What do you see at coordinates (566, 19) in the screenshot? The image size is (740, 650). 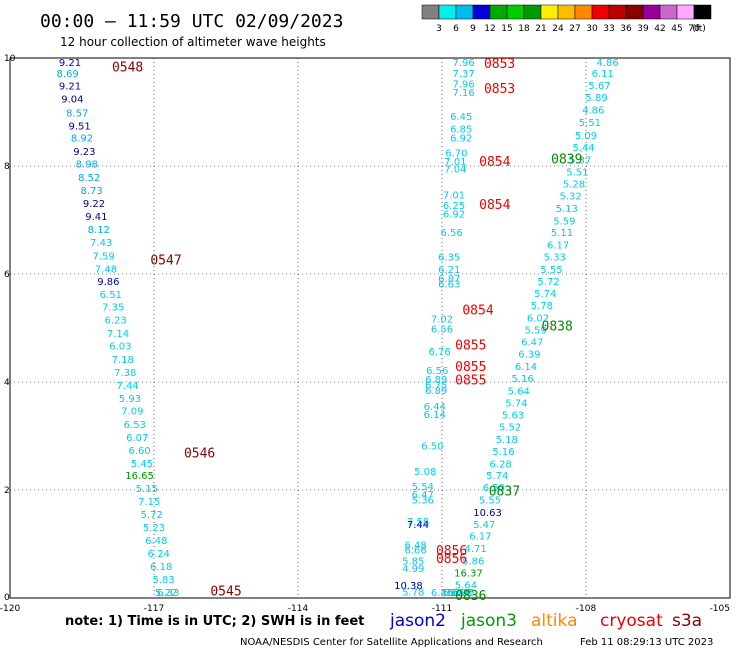 I see `colorbar: 3 6 9 12 15 18 21 24 27 30 33 36 39 42 45 70(ft)` at bounding box center [566, 19].